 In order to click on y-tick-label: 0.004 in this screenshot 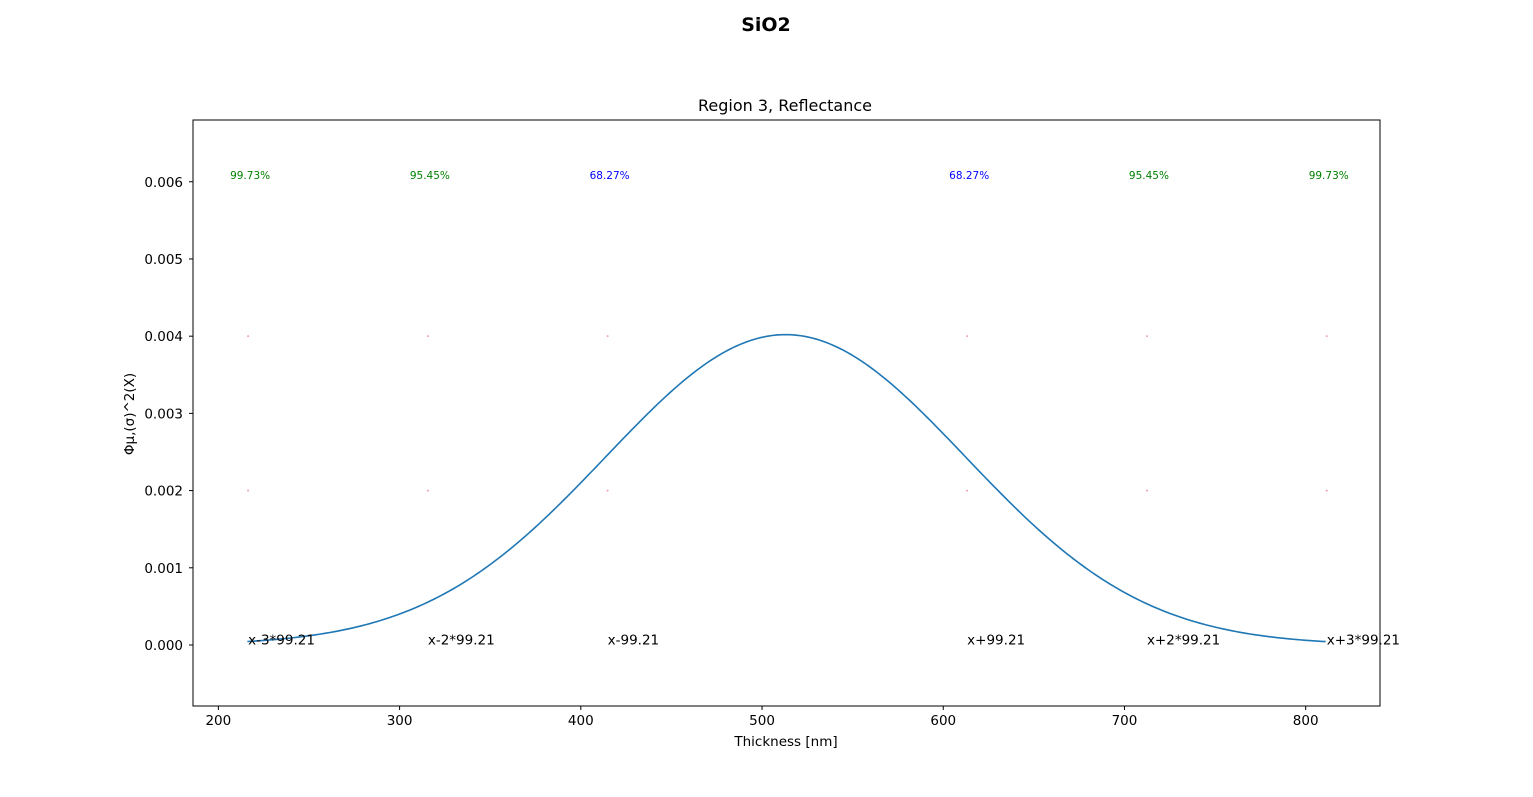, I will do `click(163, 337)`.